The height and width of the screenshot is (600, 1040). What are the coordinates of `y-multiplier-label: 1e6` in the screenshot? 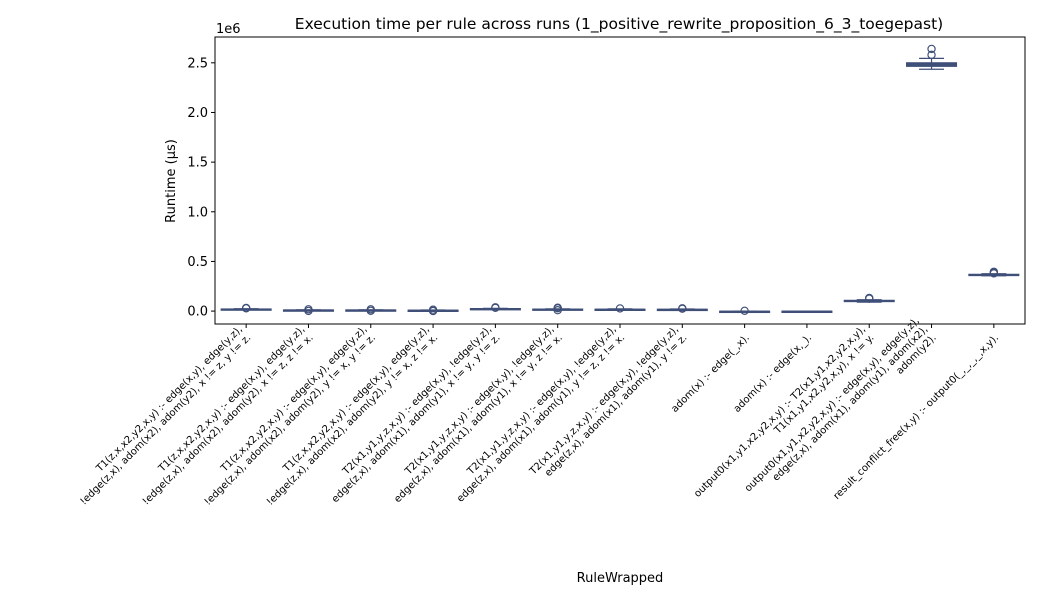 It's located at (228, 29).